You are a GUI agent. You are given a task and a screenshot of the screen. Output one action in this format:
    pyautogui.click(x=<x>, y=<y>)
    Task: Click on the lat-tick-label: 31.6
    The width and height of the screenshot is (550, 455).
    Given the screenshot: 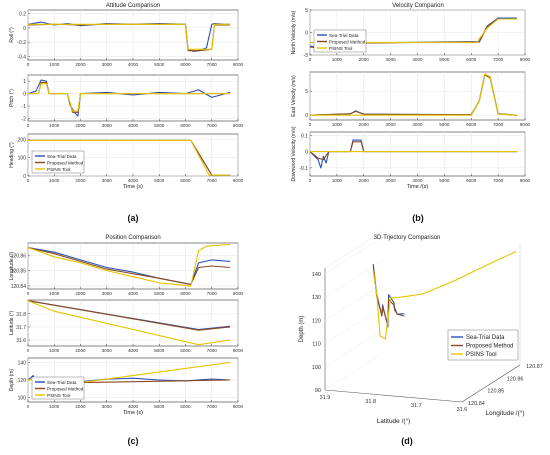 What is the action you would take?
    pyautogui.click(x=462, y=410)
    